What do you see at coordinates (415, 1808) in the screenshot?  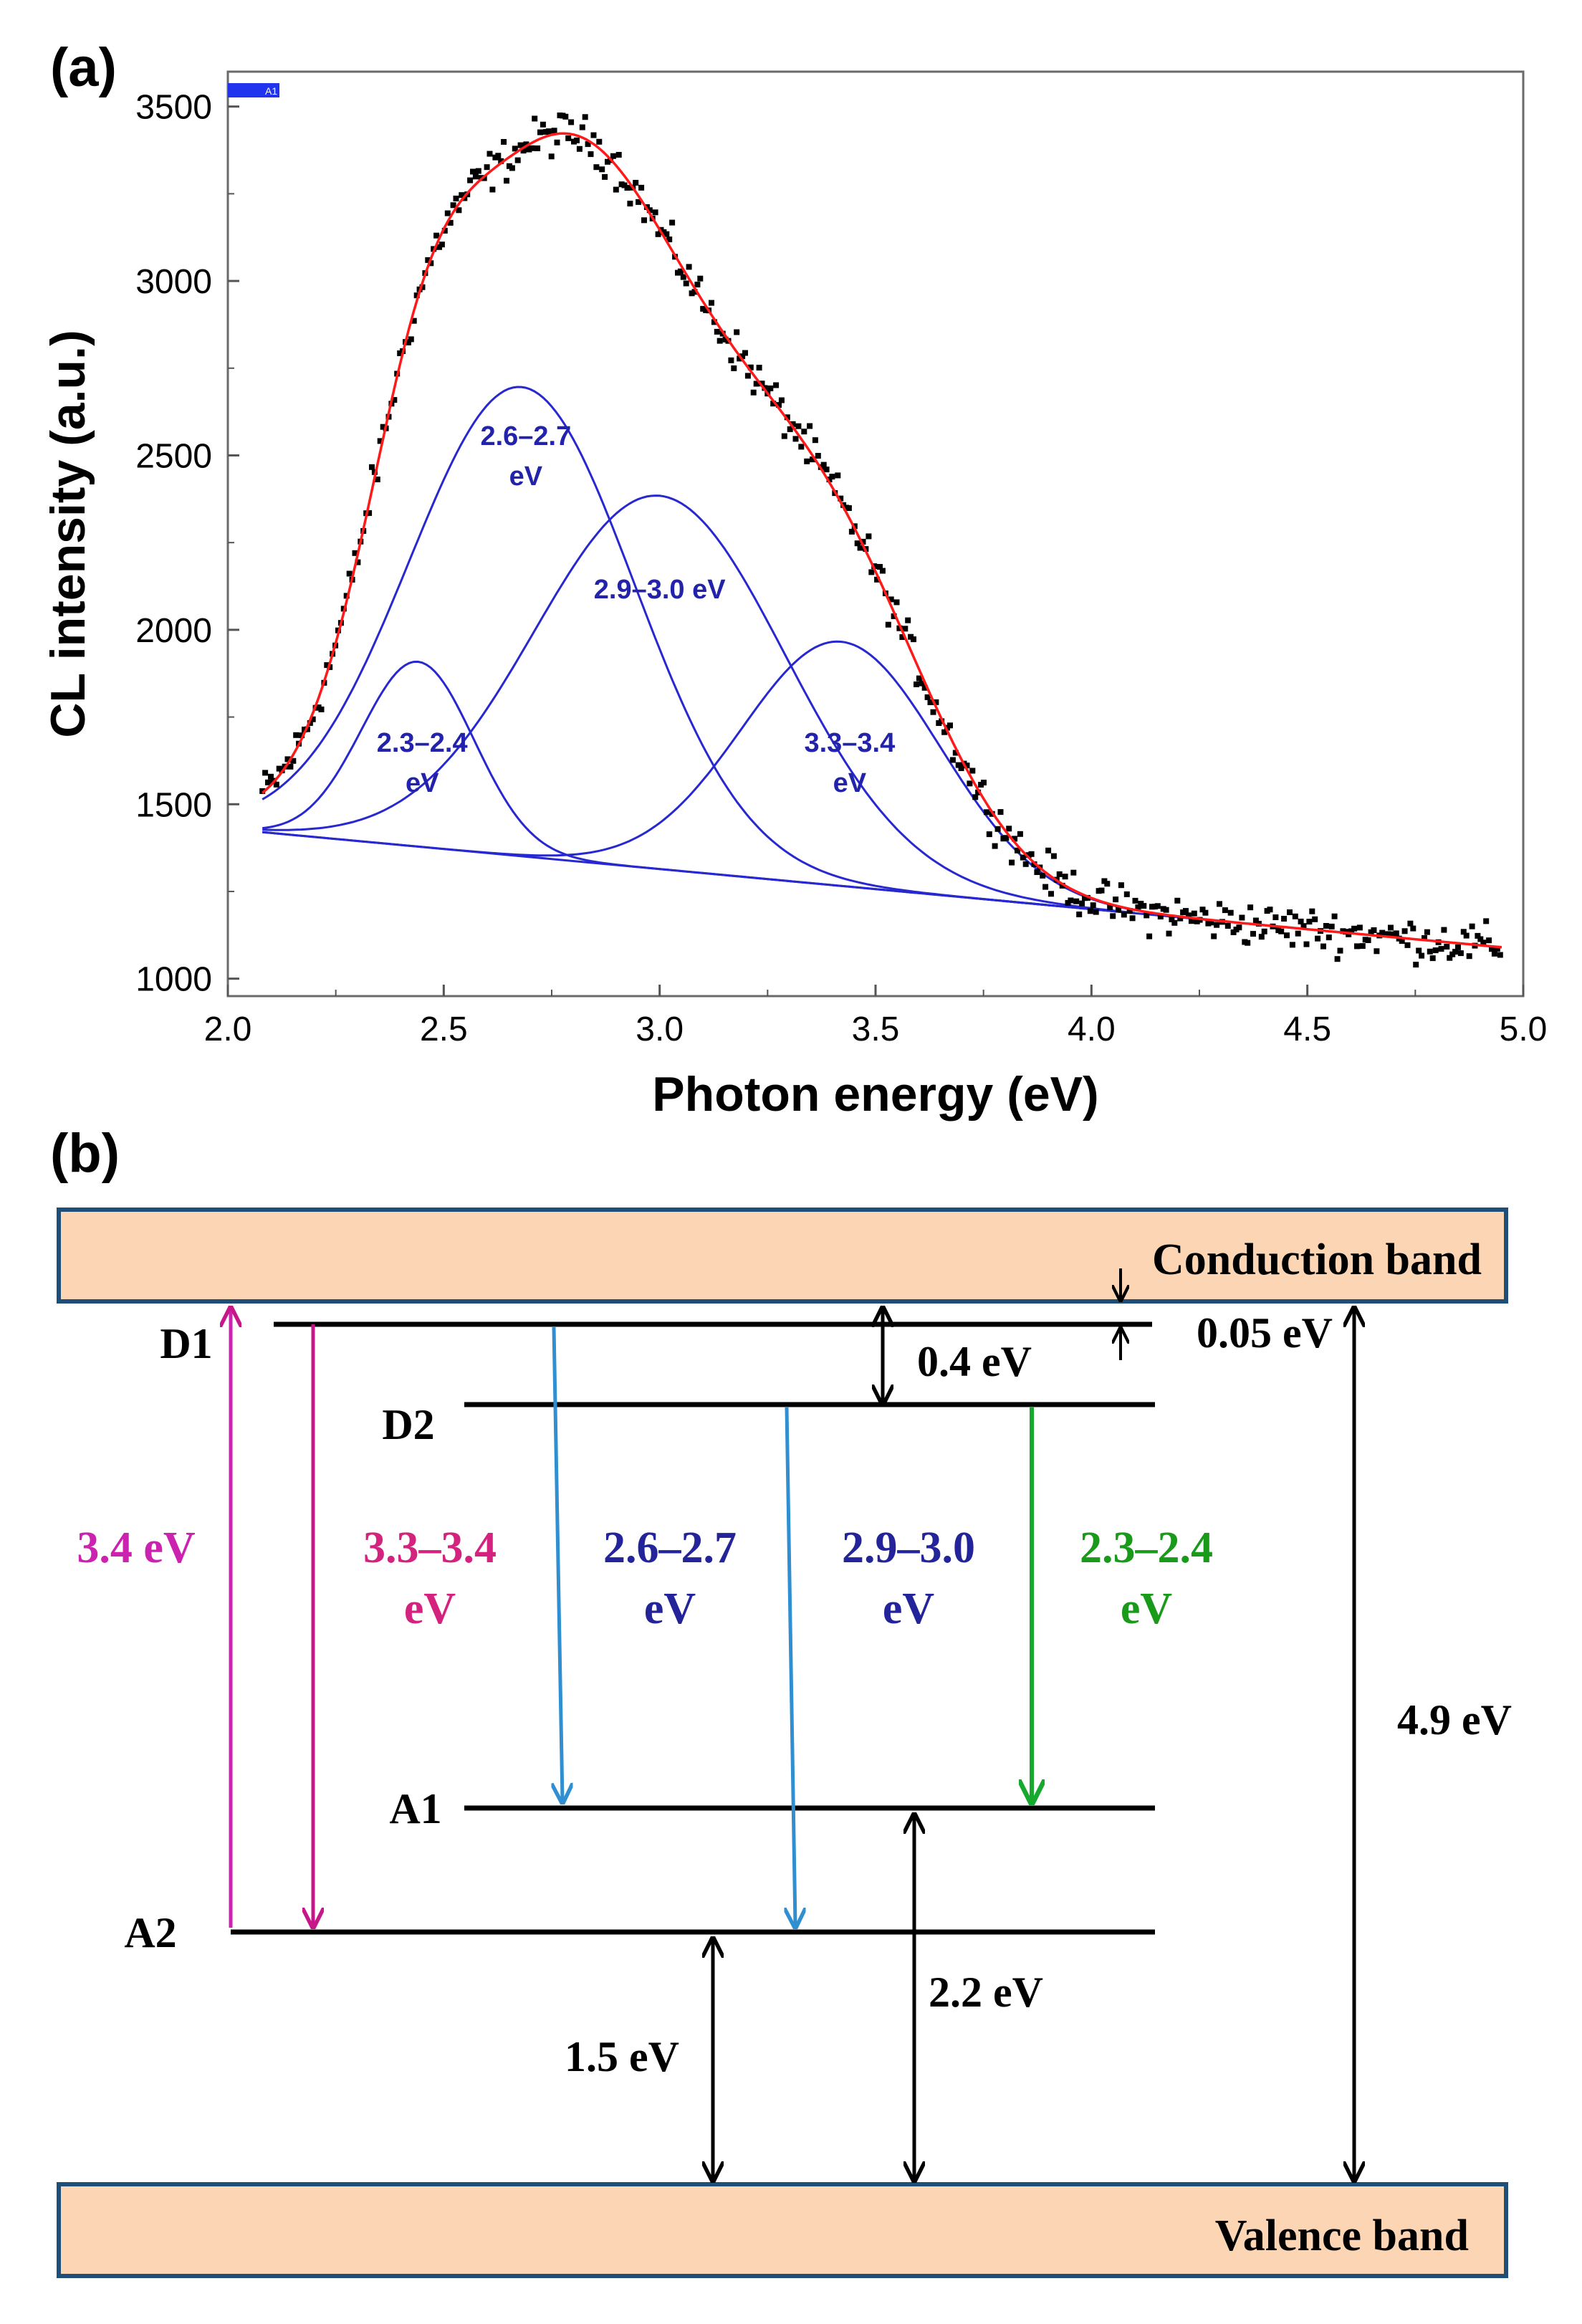 I see `level-a1-label: A1` at bounding box center [415, 1808].